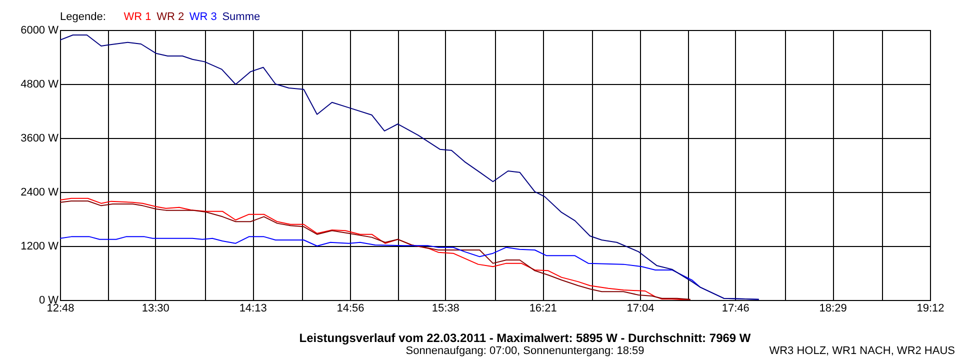 This screenshot has height=360, width=960. What do you see at coordinates (253, 308) in the screenshot?
I see `x-tick-label: 14:13` at bounding box center [253, 308].